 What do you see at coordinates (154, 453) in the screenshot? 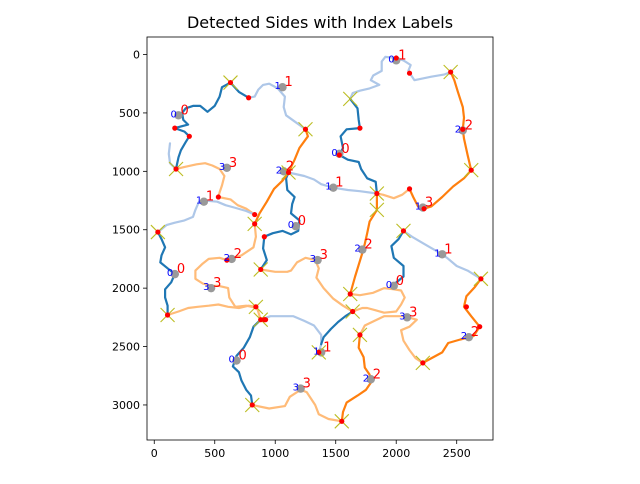
I see `x-tick-label: 0` at bounding box center [154, 453].